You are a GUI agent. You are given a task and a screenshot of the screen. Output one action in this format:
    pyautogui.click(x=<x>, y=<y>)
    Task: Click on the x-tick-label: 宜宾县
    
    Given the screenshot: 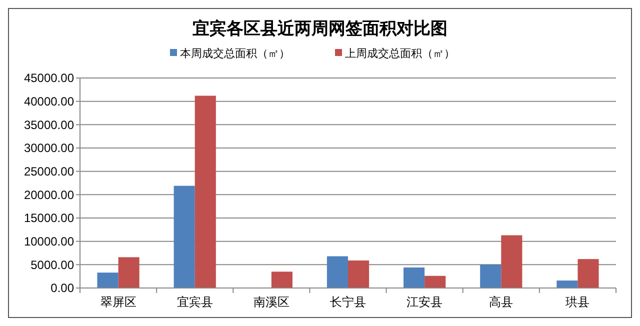 What is the action you would take?
    pyautogui.click(x=194, y=302)
    